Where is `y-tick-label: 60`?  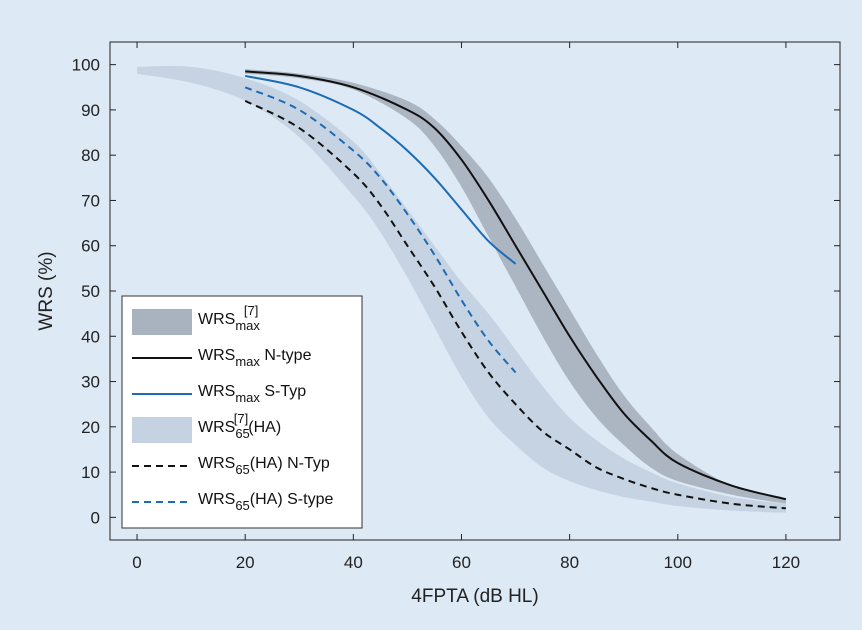 y-tick-label: 60 is located at coordinates (90, 246).